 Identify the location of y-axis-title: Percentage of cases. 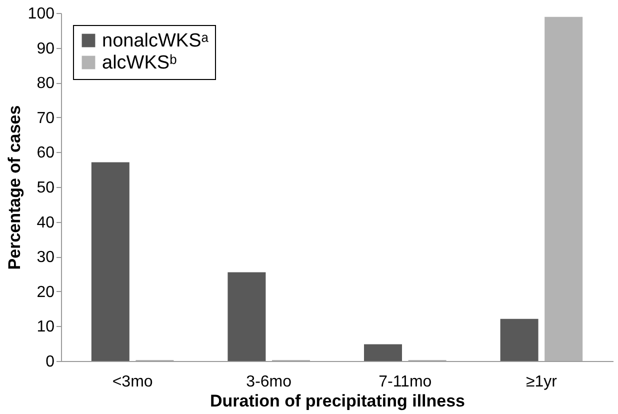
(14, 187).